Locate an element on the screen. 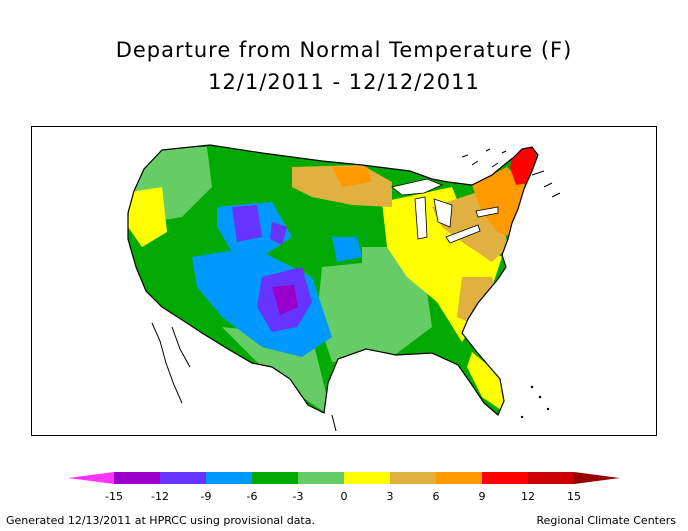 Image resolution: width=688 pixels, height=531 pixels. map-title: Departure from Normal Temperature (F) is located at coordinates (344, 50).